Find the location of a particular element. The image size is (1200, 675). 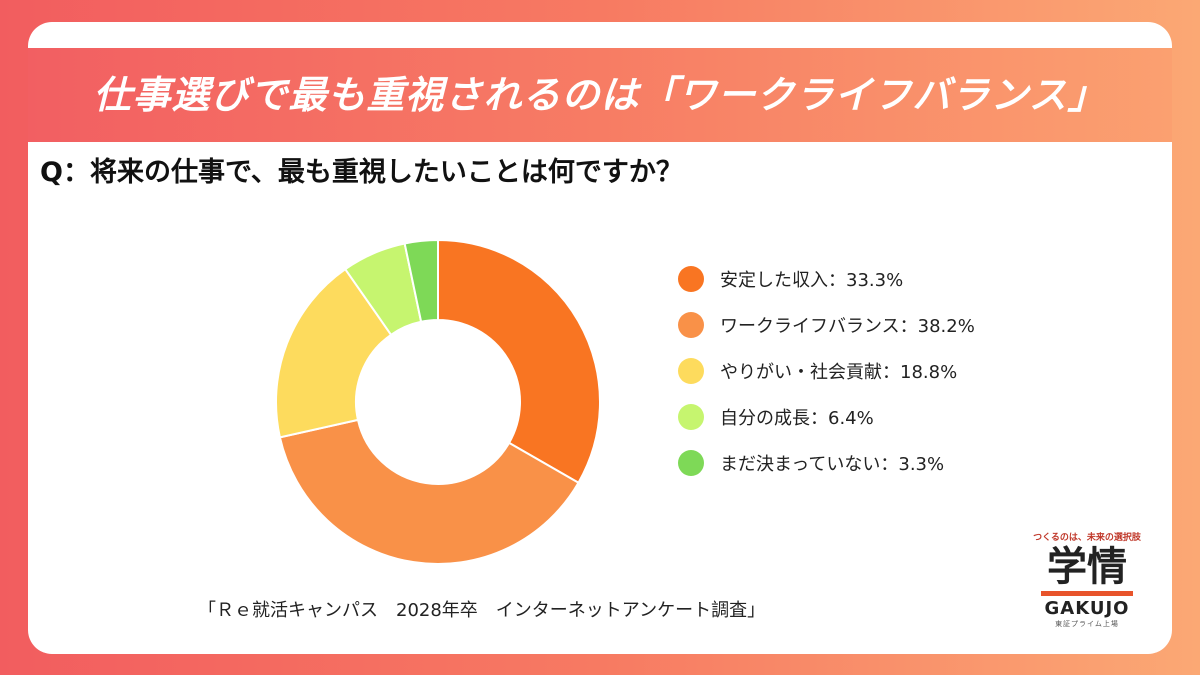

legend-label: 安定した収入：33.3% is located at coordinates (812, 280).